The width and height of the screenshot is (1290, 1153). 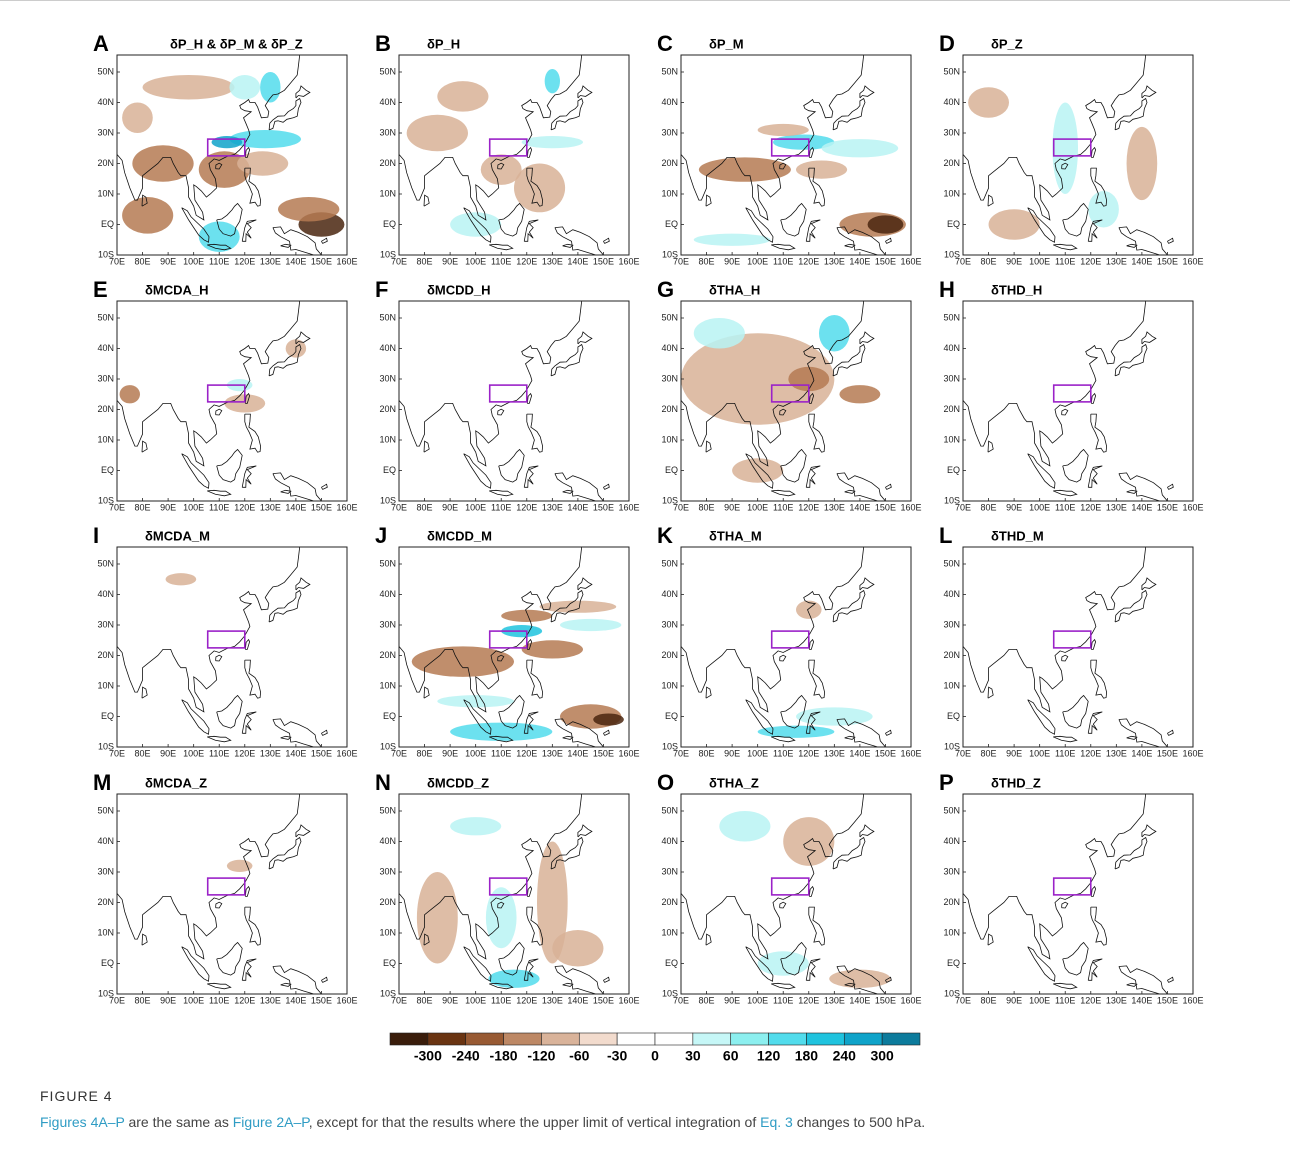 I want to click on map-frame, so click(x=796, y=155).